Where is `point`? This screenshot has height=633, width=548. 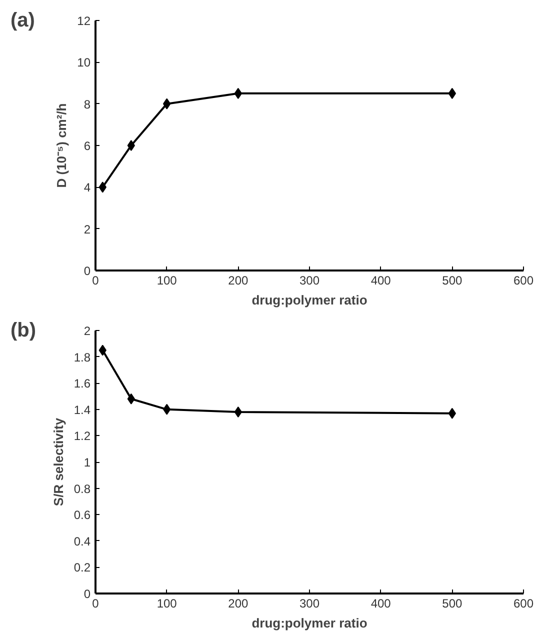
point is located at coordinates (131, 145).